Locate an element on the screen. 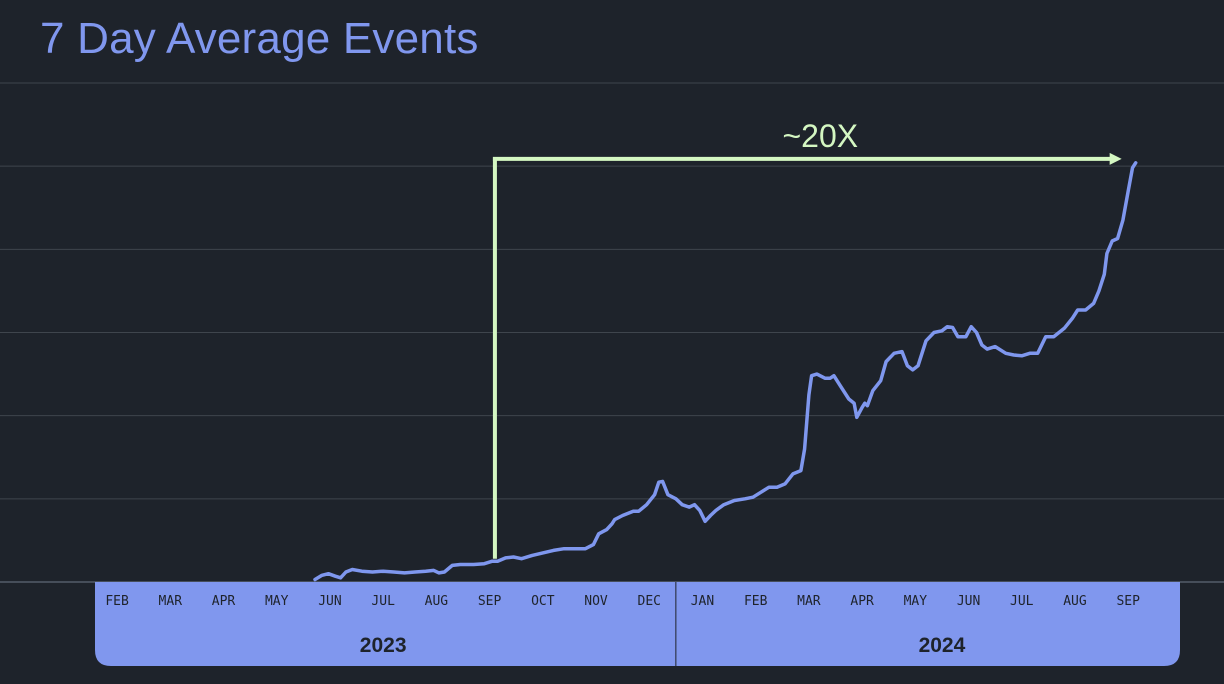 Image resolution: width=1224 pixels, height=684 pixels. x-tick-label: JAN is located at coordinates (702, 601).